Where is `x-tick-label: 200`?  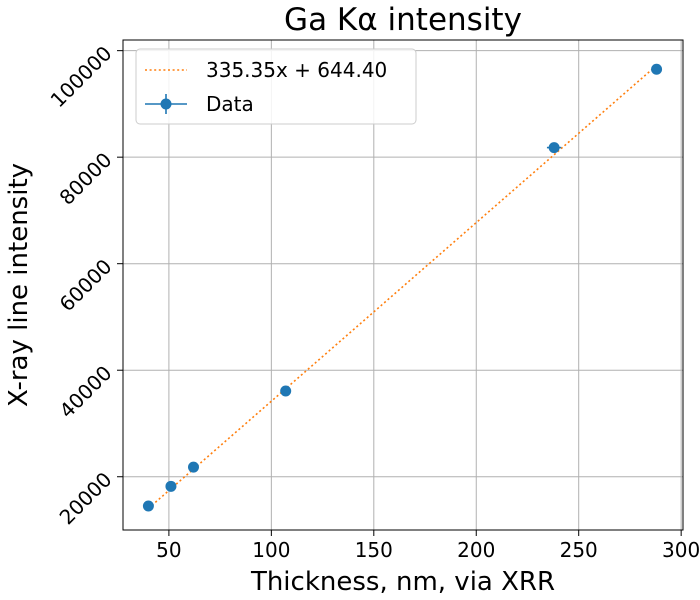
x-tick-label: 200 is located at coordinates (476, 550).